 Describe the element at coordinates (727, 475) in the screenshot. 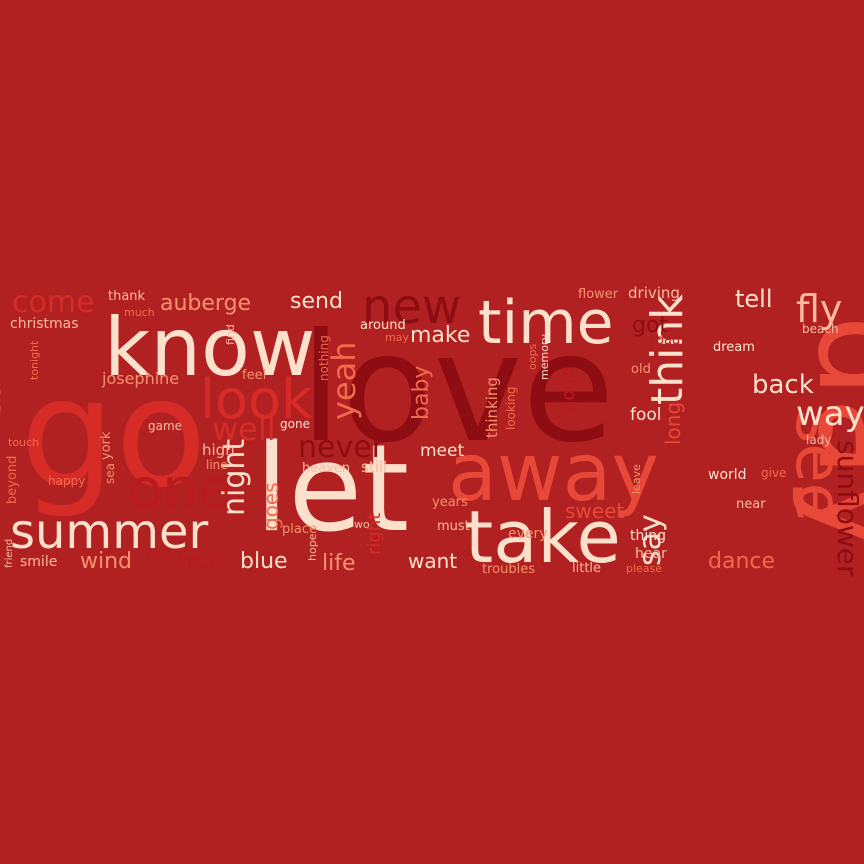

I see `cloud-word-world: world` at that location.